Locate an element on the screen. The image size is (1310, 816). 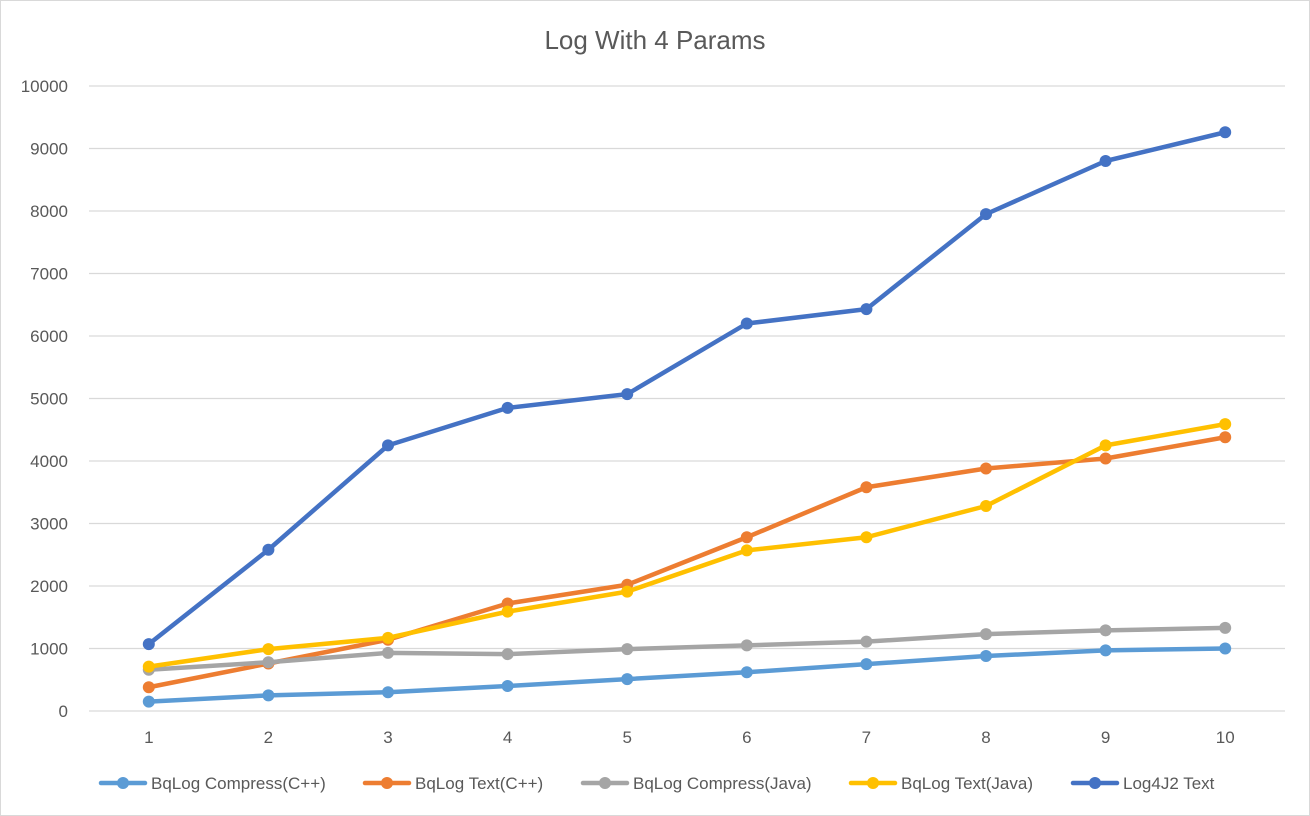
legend-item: Log4J2 Text is located at coordinates (1142, 783).